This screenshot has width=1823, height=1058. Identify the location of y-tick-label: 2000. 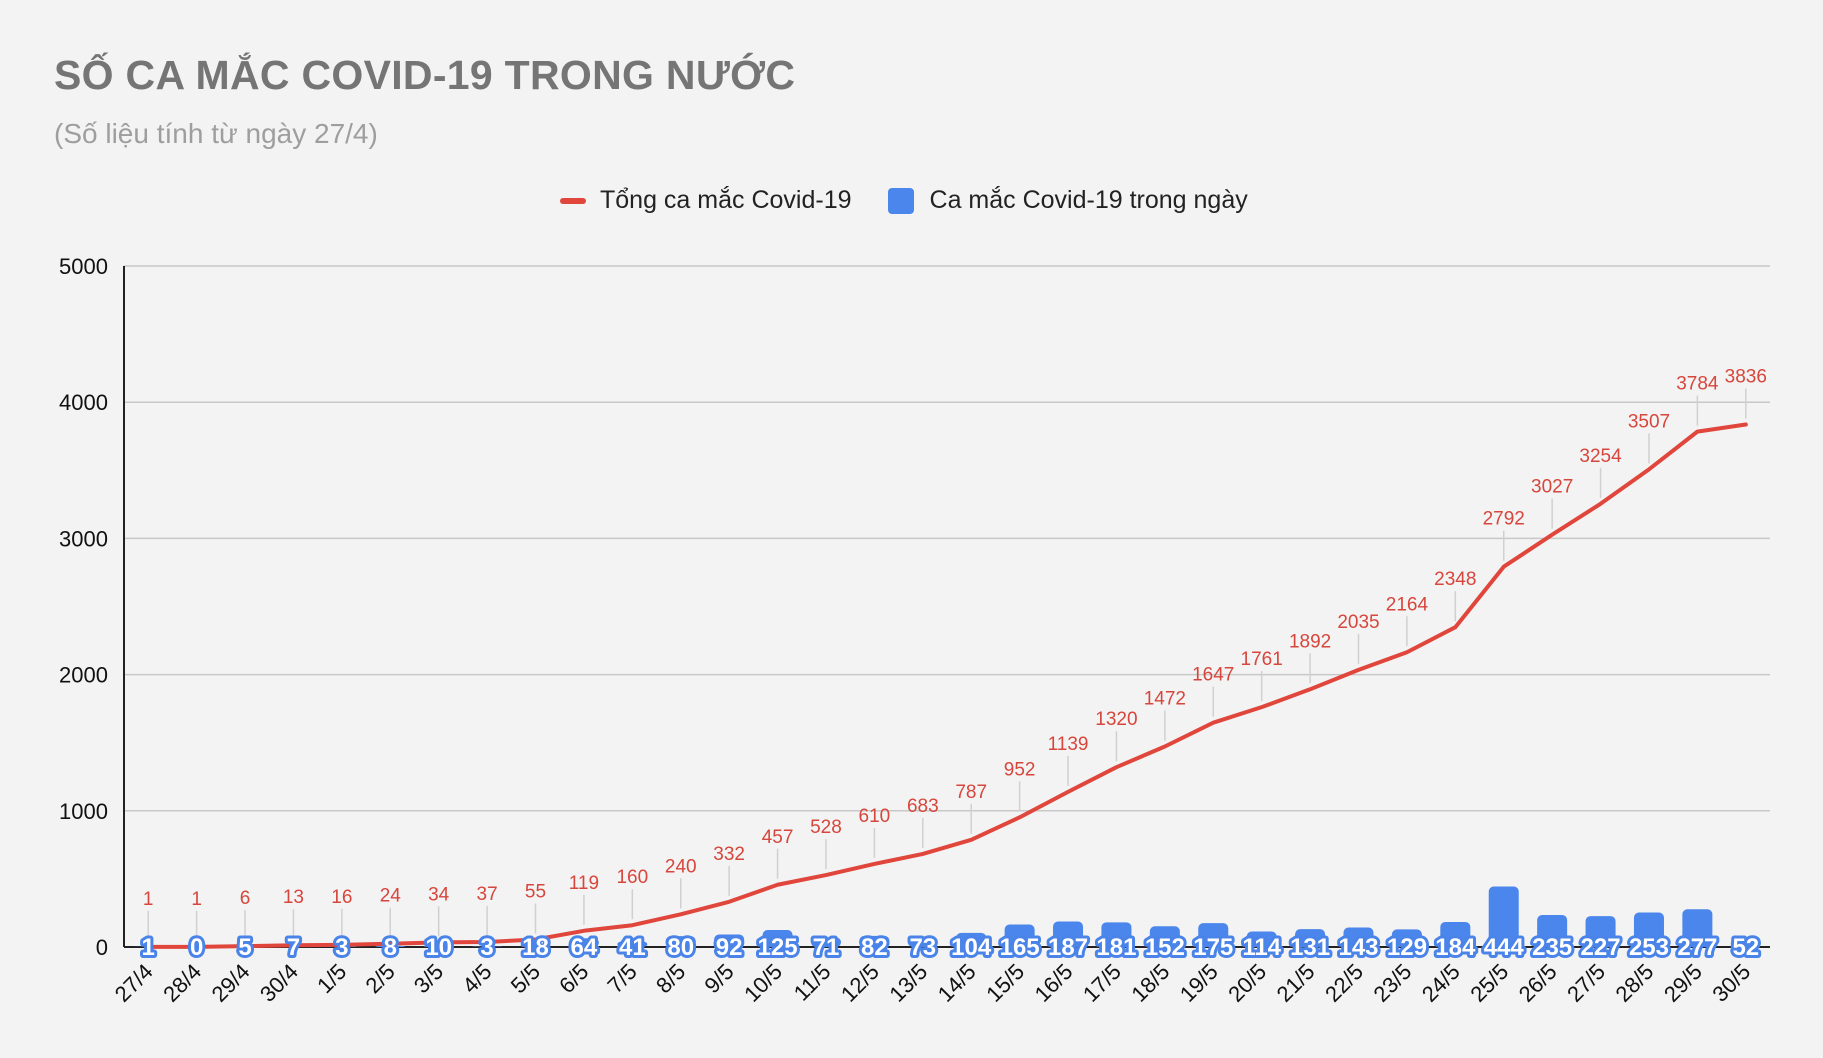
(83, 675).